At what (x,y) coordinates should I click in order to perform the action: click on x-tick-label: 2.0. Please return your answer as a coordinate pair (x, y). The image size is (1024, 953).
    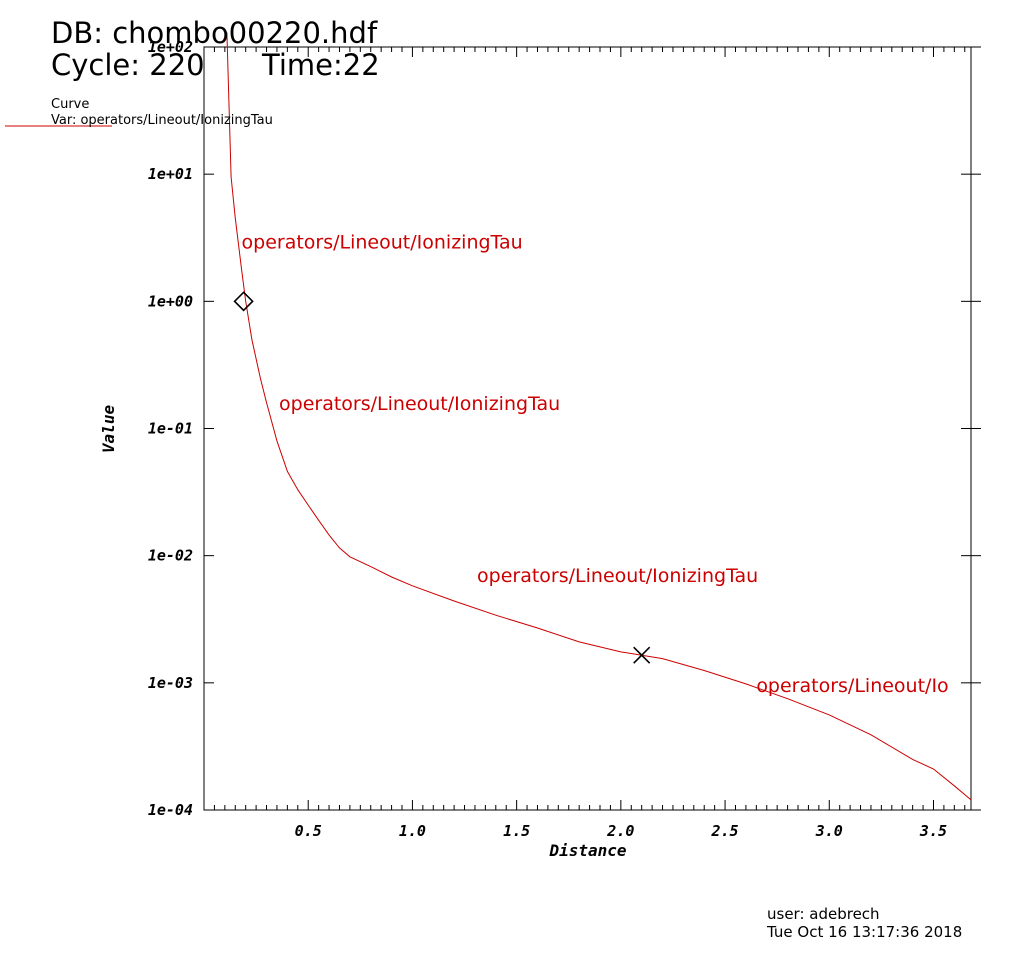
    Looking at the image, I should click on (620, 831).